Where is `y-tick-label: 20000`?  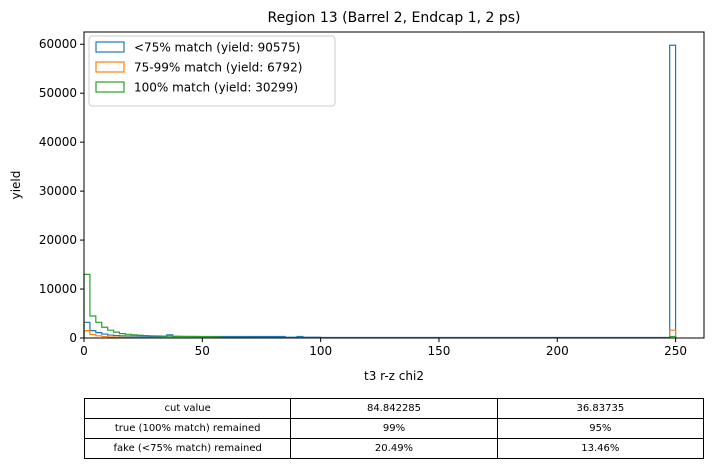
y-tick-label: 20000 is located at coordinates (58, 240).